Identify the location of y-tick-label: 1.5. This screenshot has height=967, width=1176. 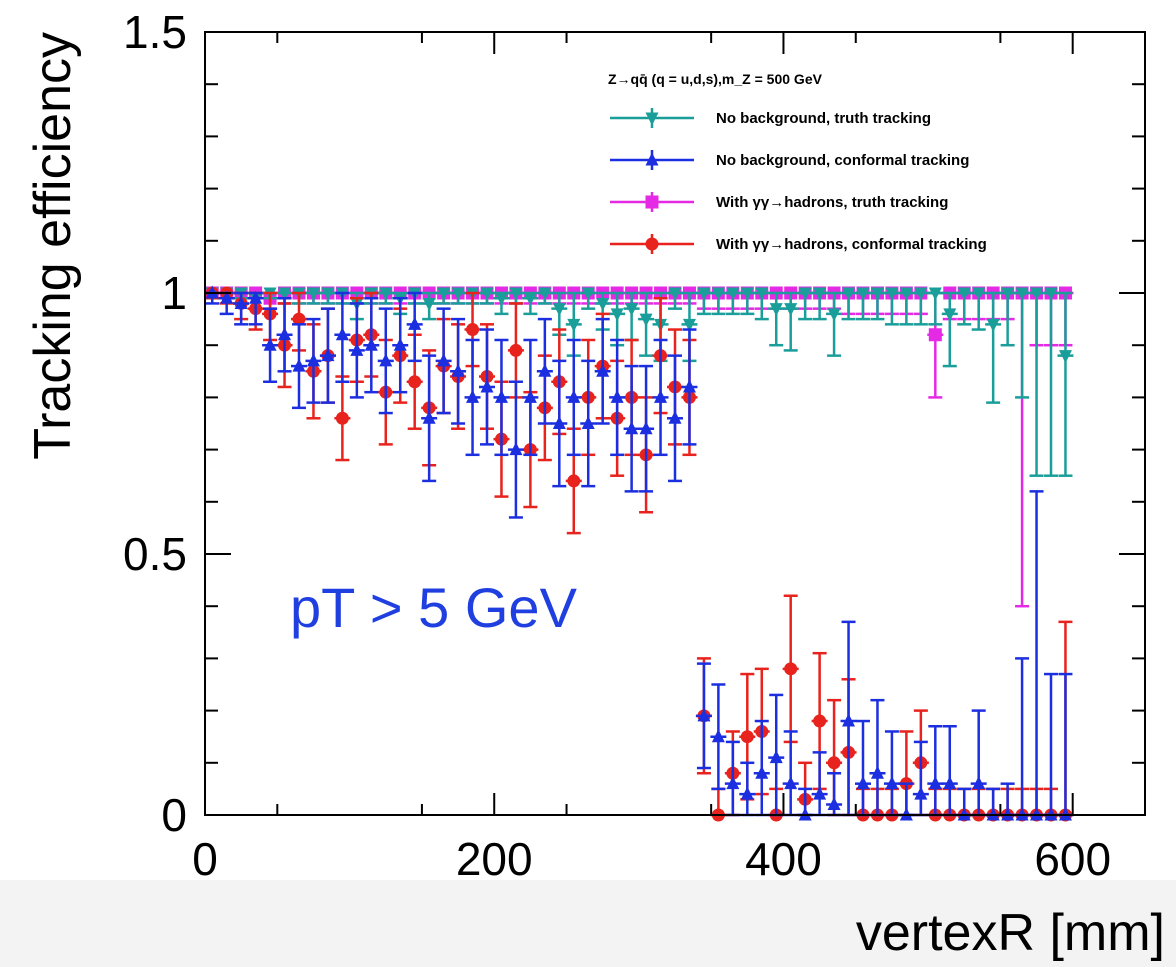
(155, 32).